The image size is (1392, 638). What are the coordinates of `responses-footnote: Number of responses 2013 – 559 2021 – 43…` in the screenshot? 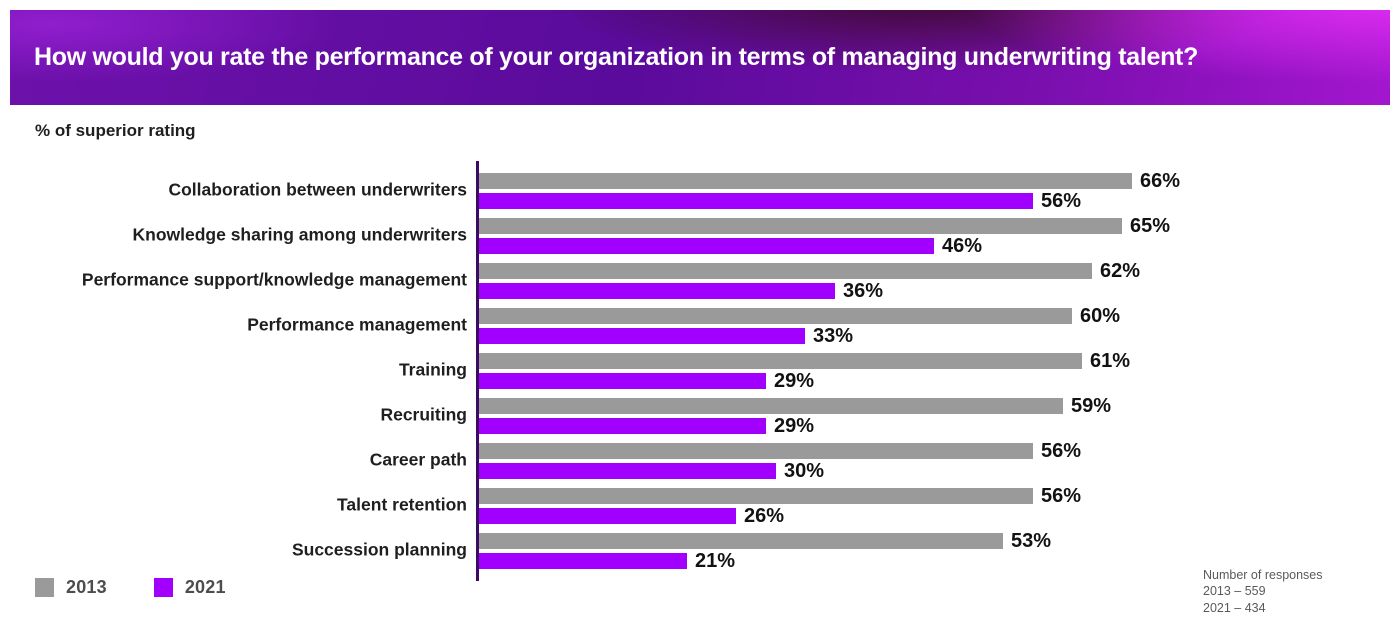 It's located at (1263, 591).